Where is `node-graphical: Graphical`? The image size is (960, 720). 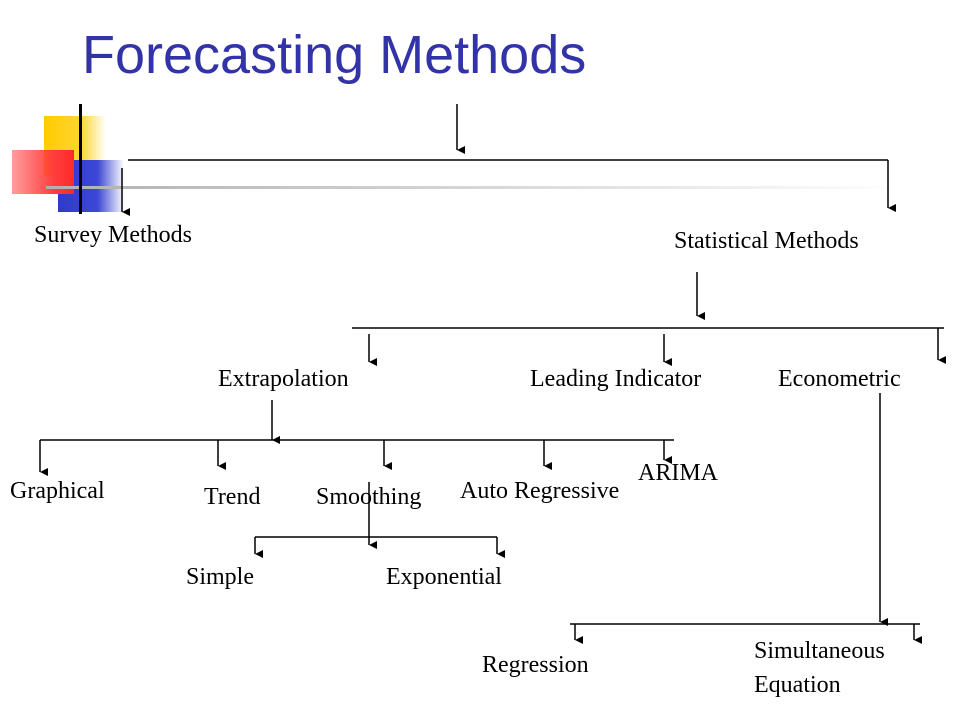 node-graphical: Graphical is located at coordinates (57, 491).